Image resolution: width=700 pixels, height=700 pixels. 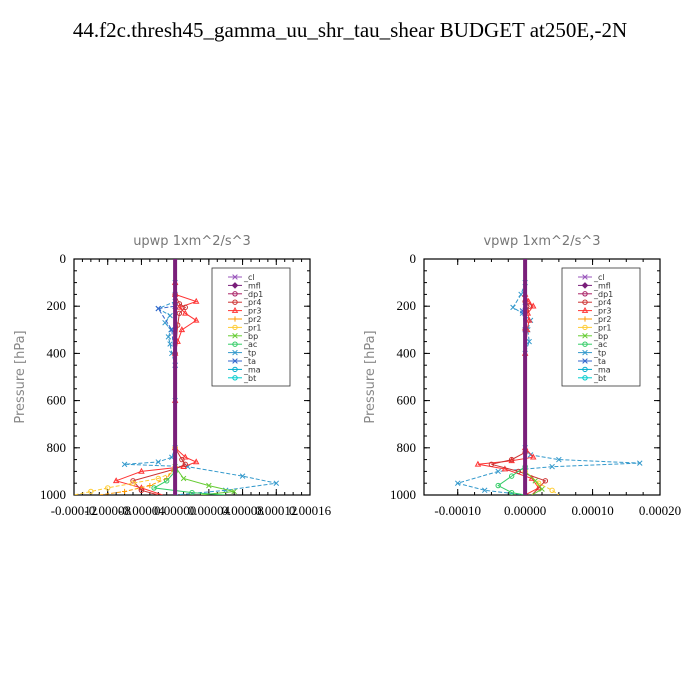 I want to click on legend-label: _tp, so click(x=599, y=353).